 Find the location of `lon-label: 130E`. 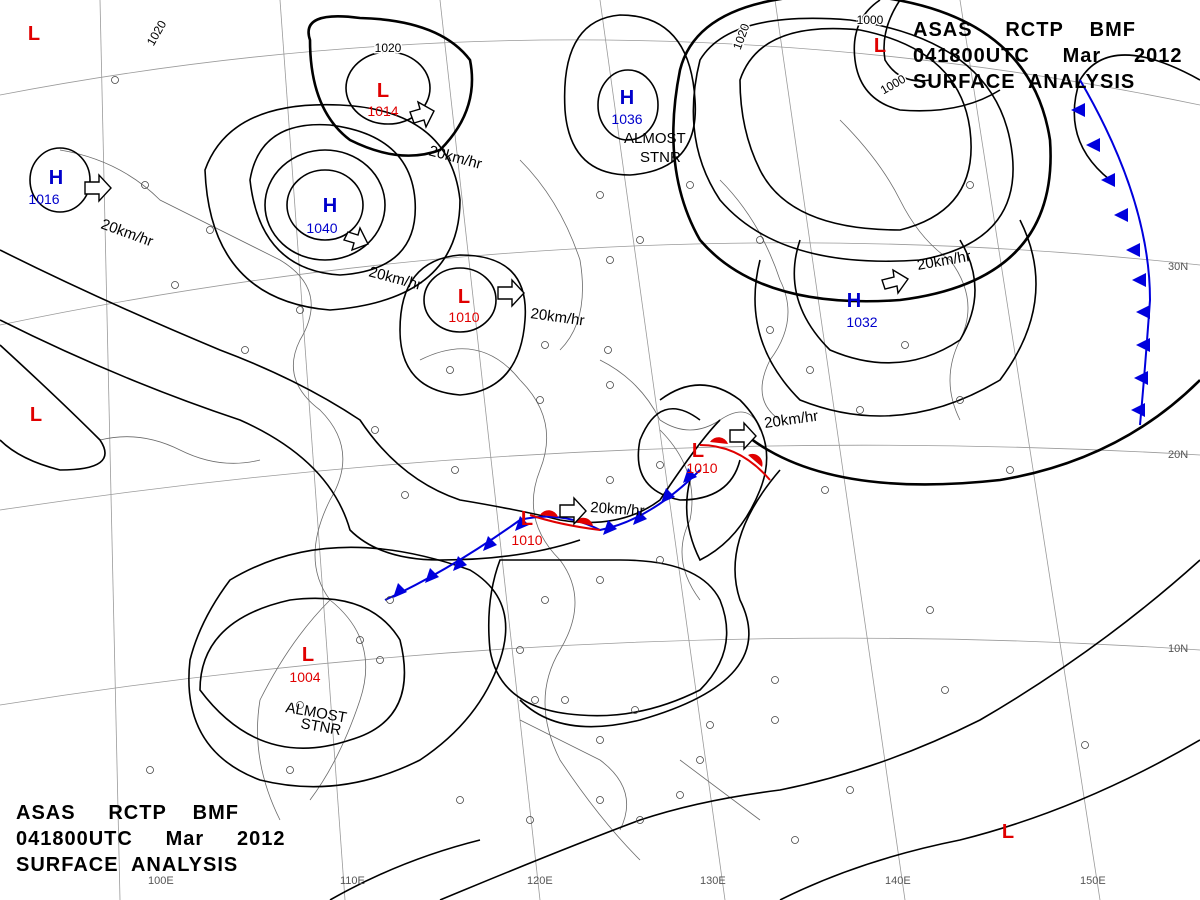

lon-label: 130E is located at coordinates (713, 881).